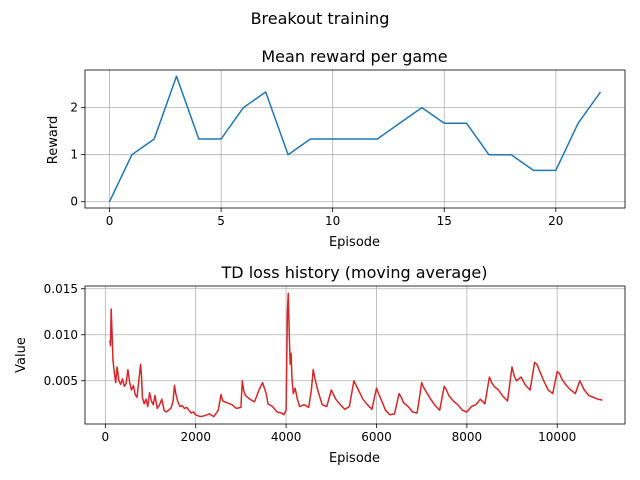  Describe the element at coordinates (74, 108) in the screenshot. I see `y-tick-label: 2` at that location.